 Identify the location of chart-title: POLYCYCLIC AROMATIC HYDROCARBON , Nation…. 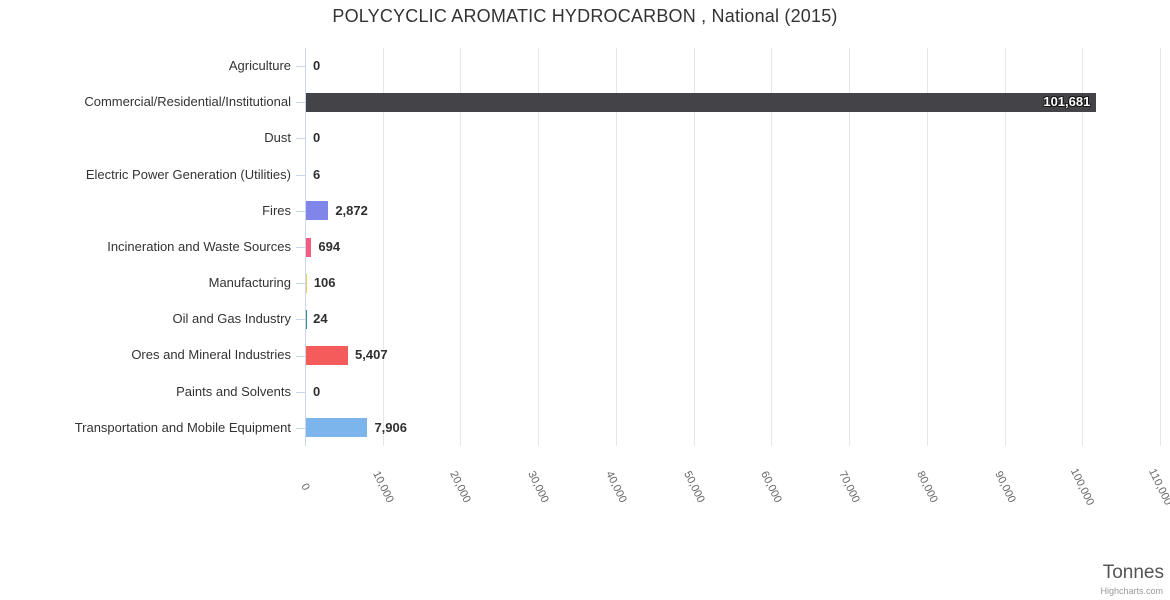
(585, 16).